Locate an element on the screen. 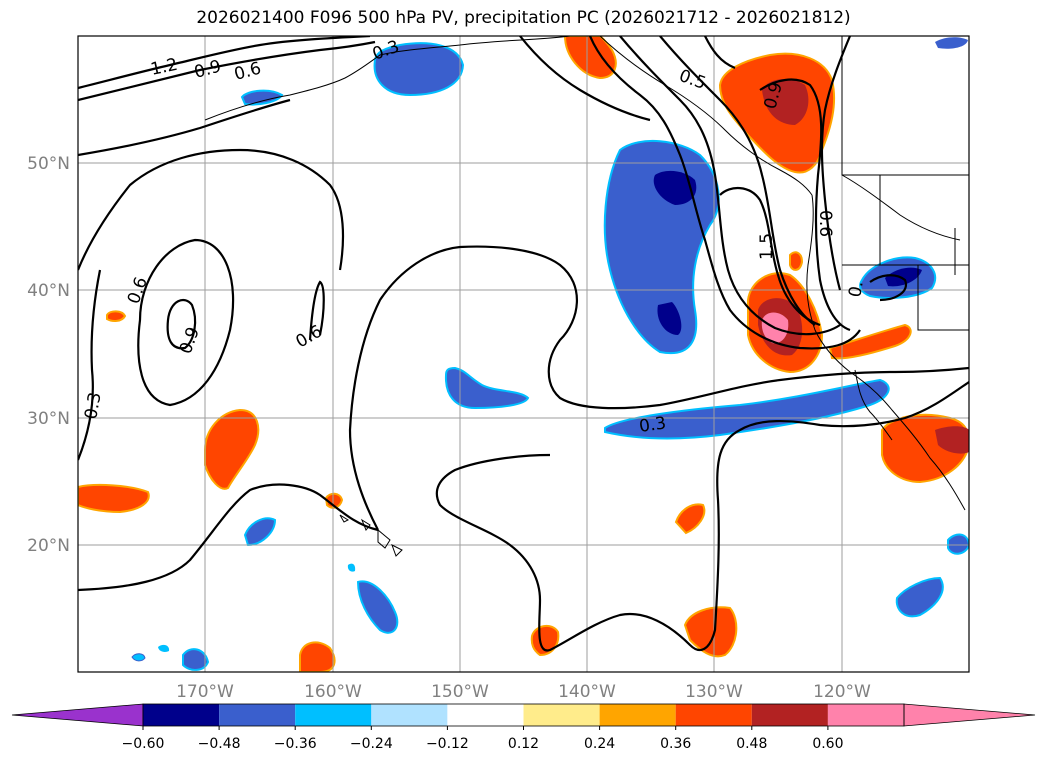 Image resolution: width=1047 pixels, height=765 pixels. contour-label: 1.5 is located at coordinates (767, 246).